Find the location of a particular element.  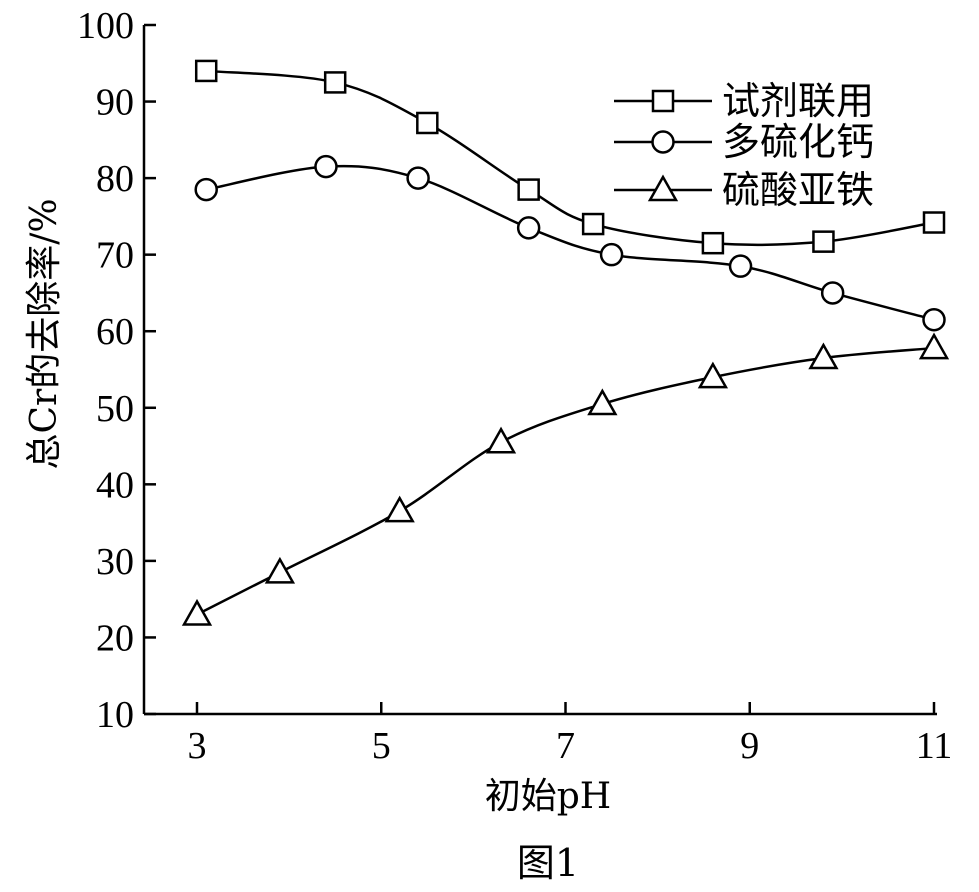

x-tick-label: 7 is located at coordinates (565, 746).